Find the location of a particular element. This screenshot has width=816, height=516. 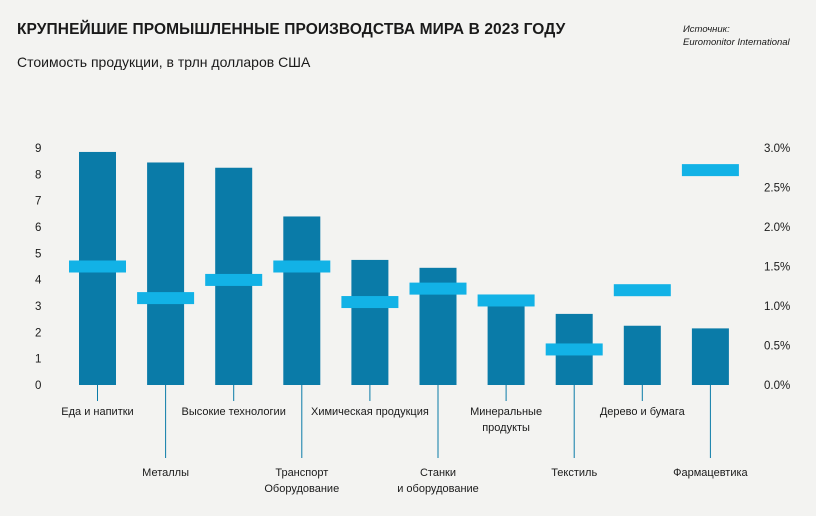

category-label: Транспорт Оборудование is located at coordinates (301, 481).